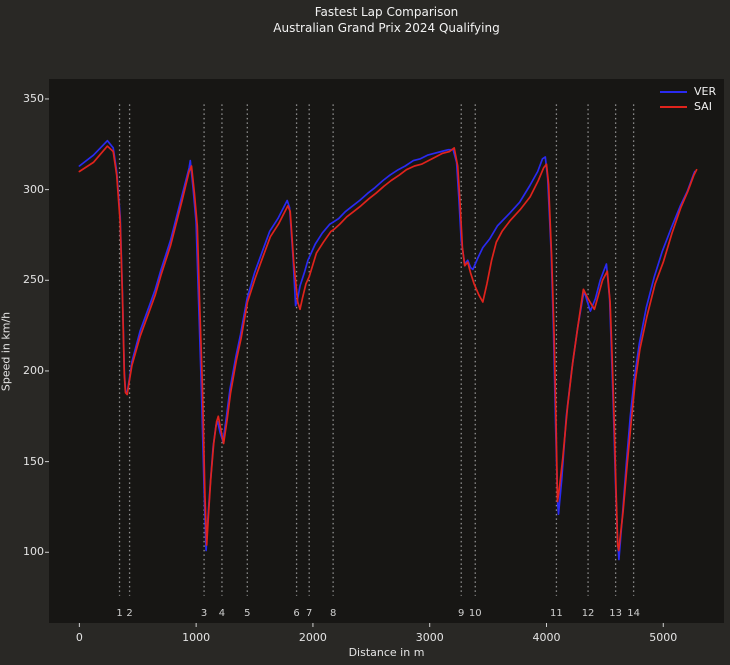 Image resolution: width=730 pixels, height=665 pixels. I want to click on y-tick-label: 200, so click(33, 370).